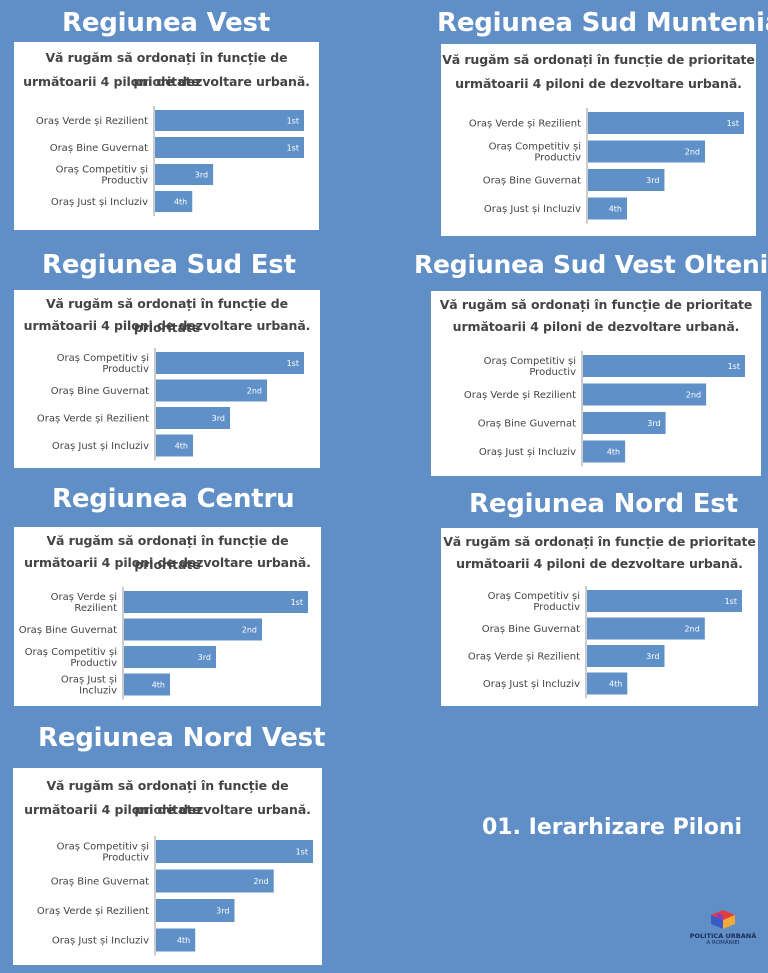  Describe the element at coordinates (169, 265) in the screenshot. I see `region-title-sud-est: Regiunea Sud Est` at that location.